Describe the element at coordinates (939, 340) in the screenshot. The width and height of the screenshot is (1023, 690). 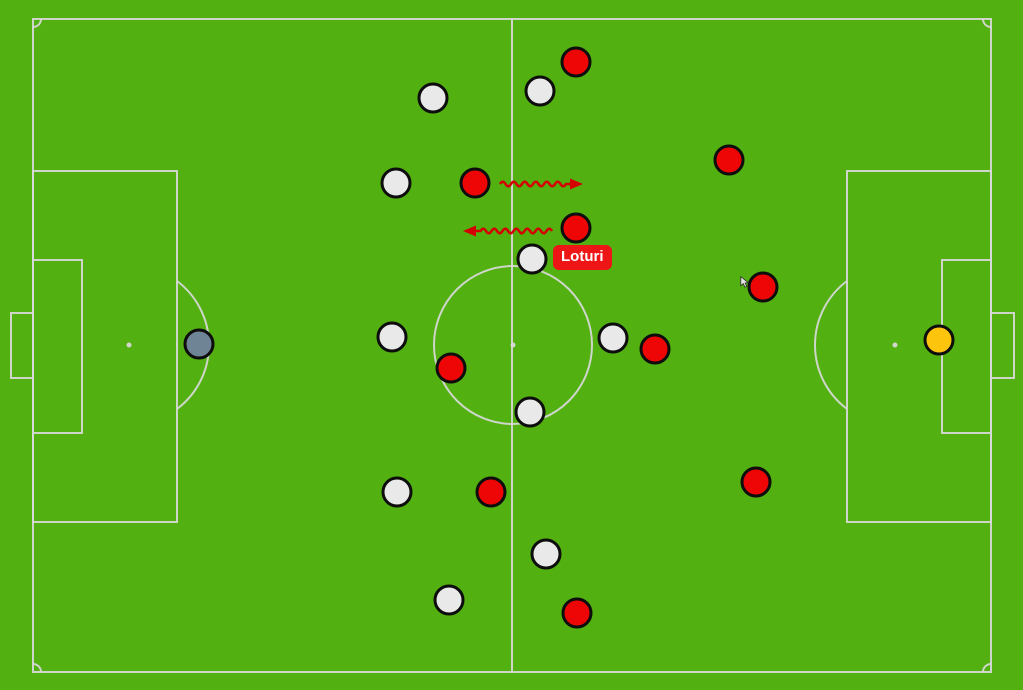
I see `goalkeeper-token-keeper_right` at that location.